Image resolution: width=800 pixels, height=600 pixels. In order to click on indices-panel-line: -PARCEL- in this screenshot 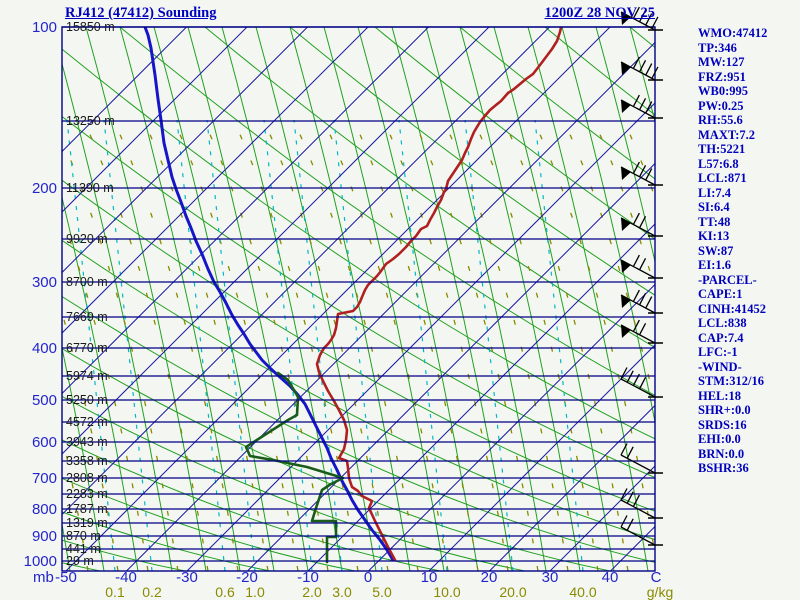, I will do `click(727, 279)`.